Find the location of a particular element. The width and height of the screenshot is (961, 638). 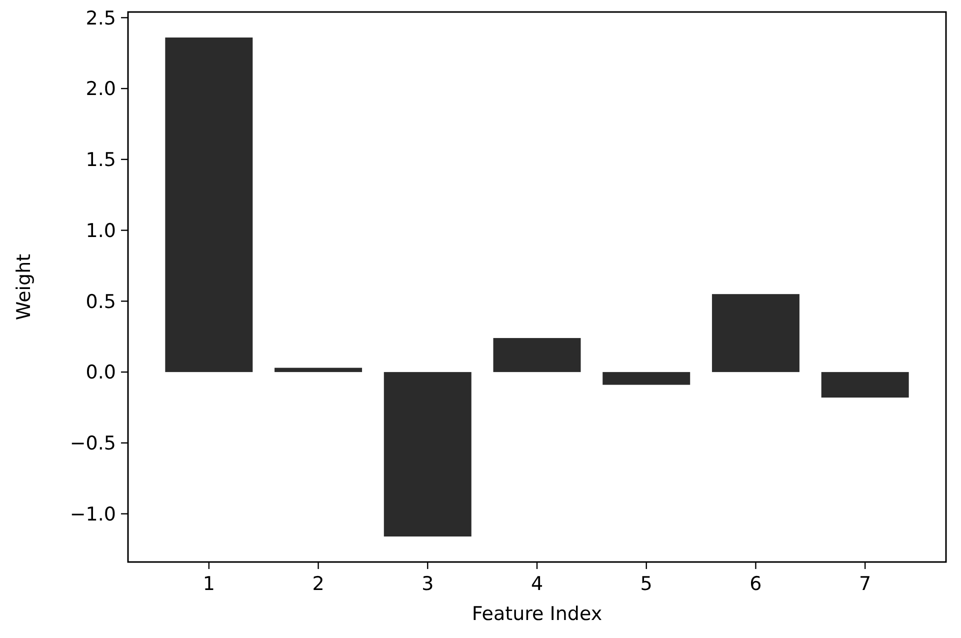

y-tick-label: 0.0 is located at coordinates (101, 373).